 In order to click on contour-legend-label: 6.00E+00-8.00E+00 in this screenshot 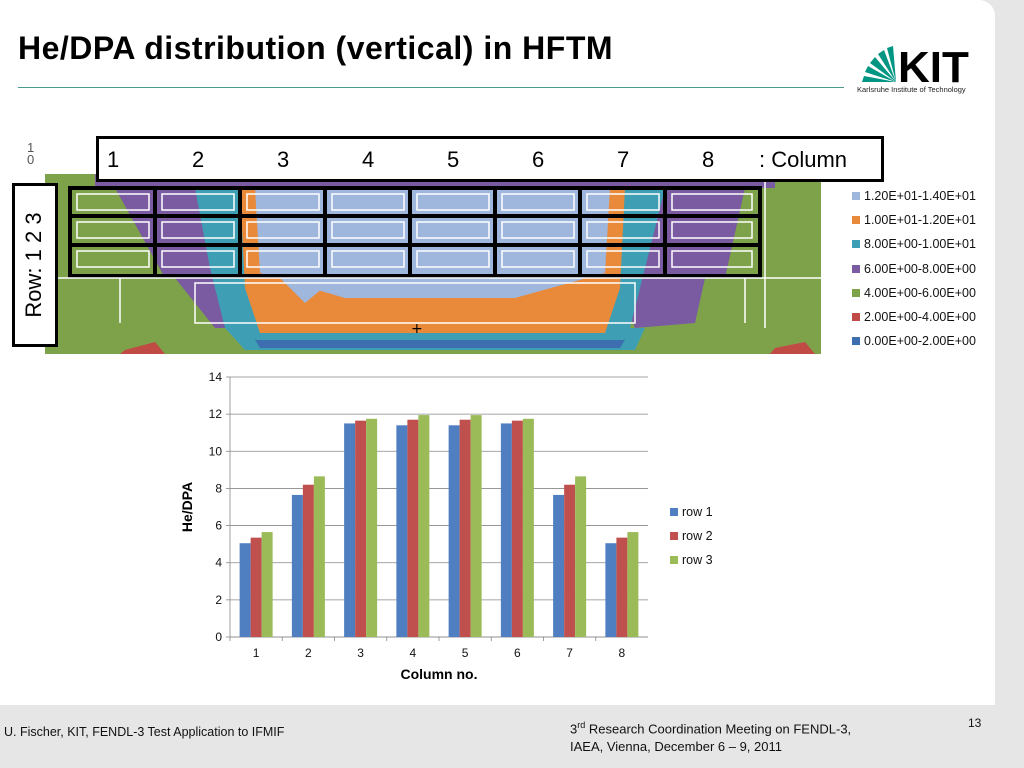, I will do `click(920, 268)`.